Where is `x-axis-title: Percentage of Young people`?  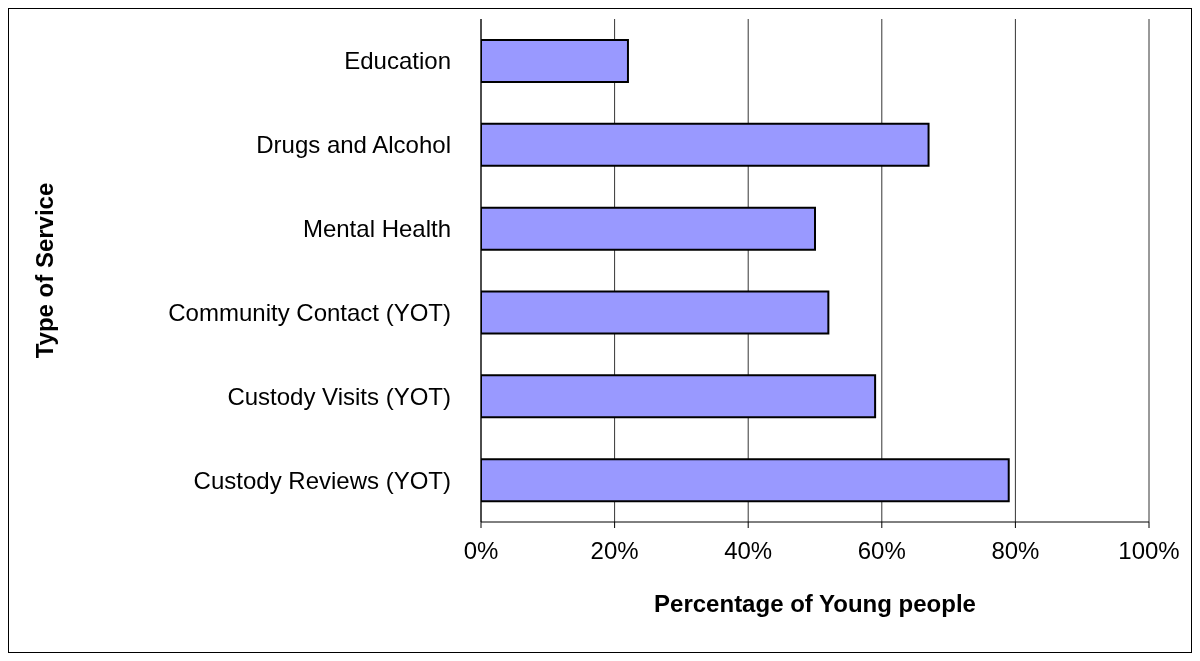 x-axis-title: Percentage of Young people is located at coordinates (815, 603).